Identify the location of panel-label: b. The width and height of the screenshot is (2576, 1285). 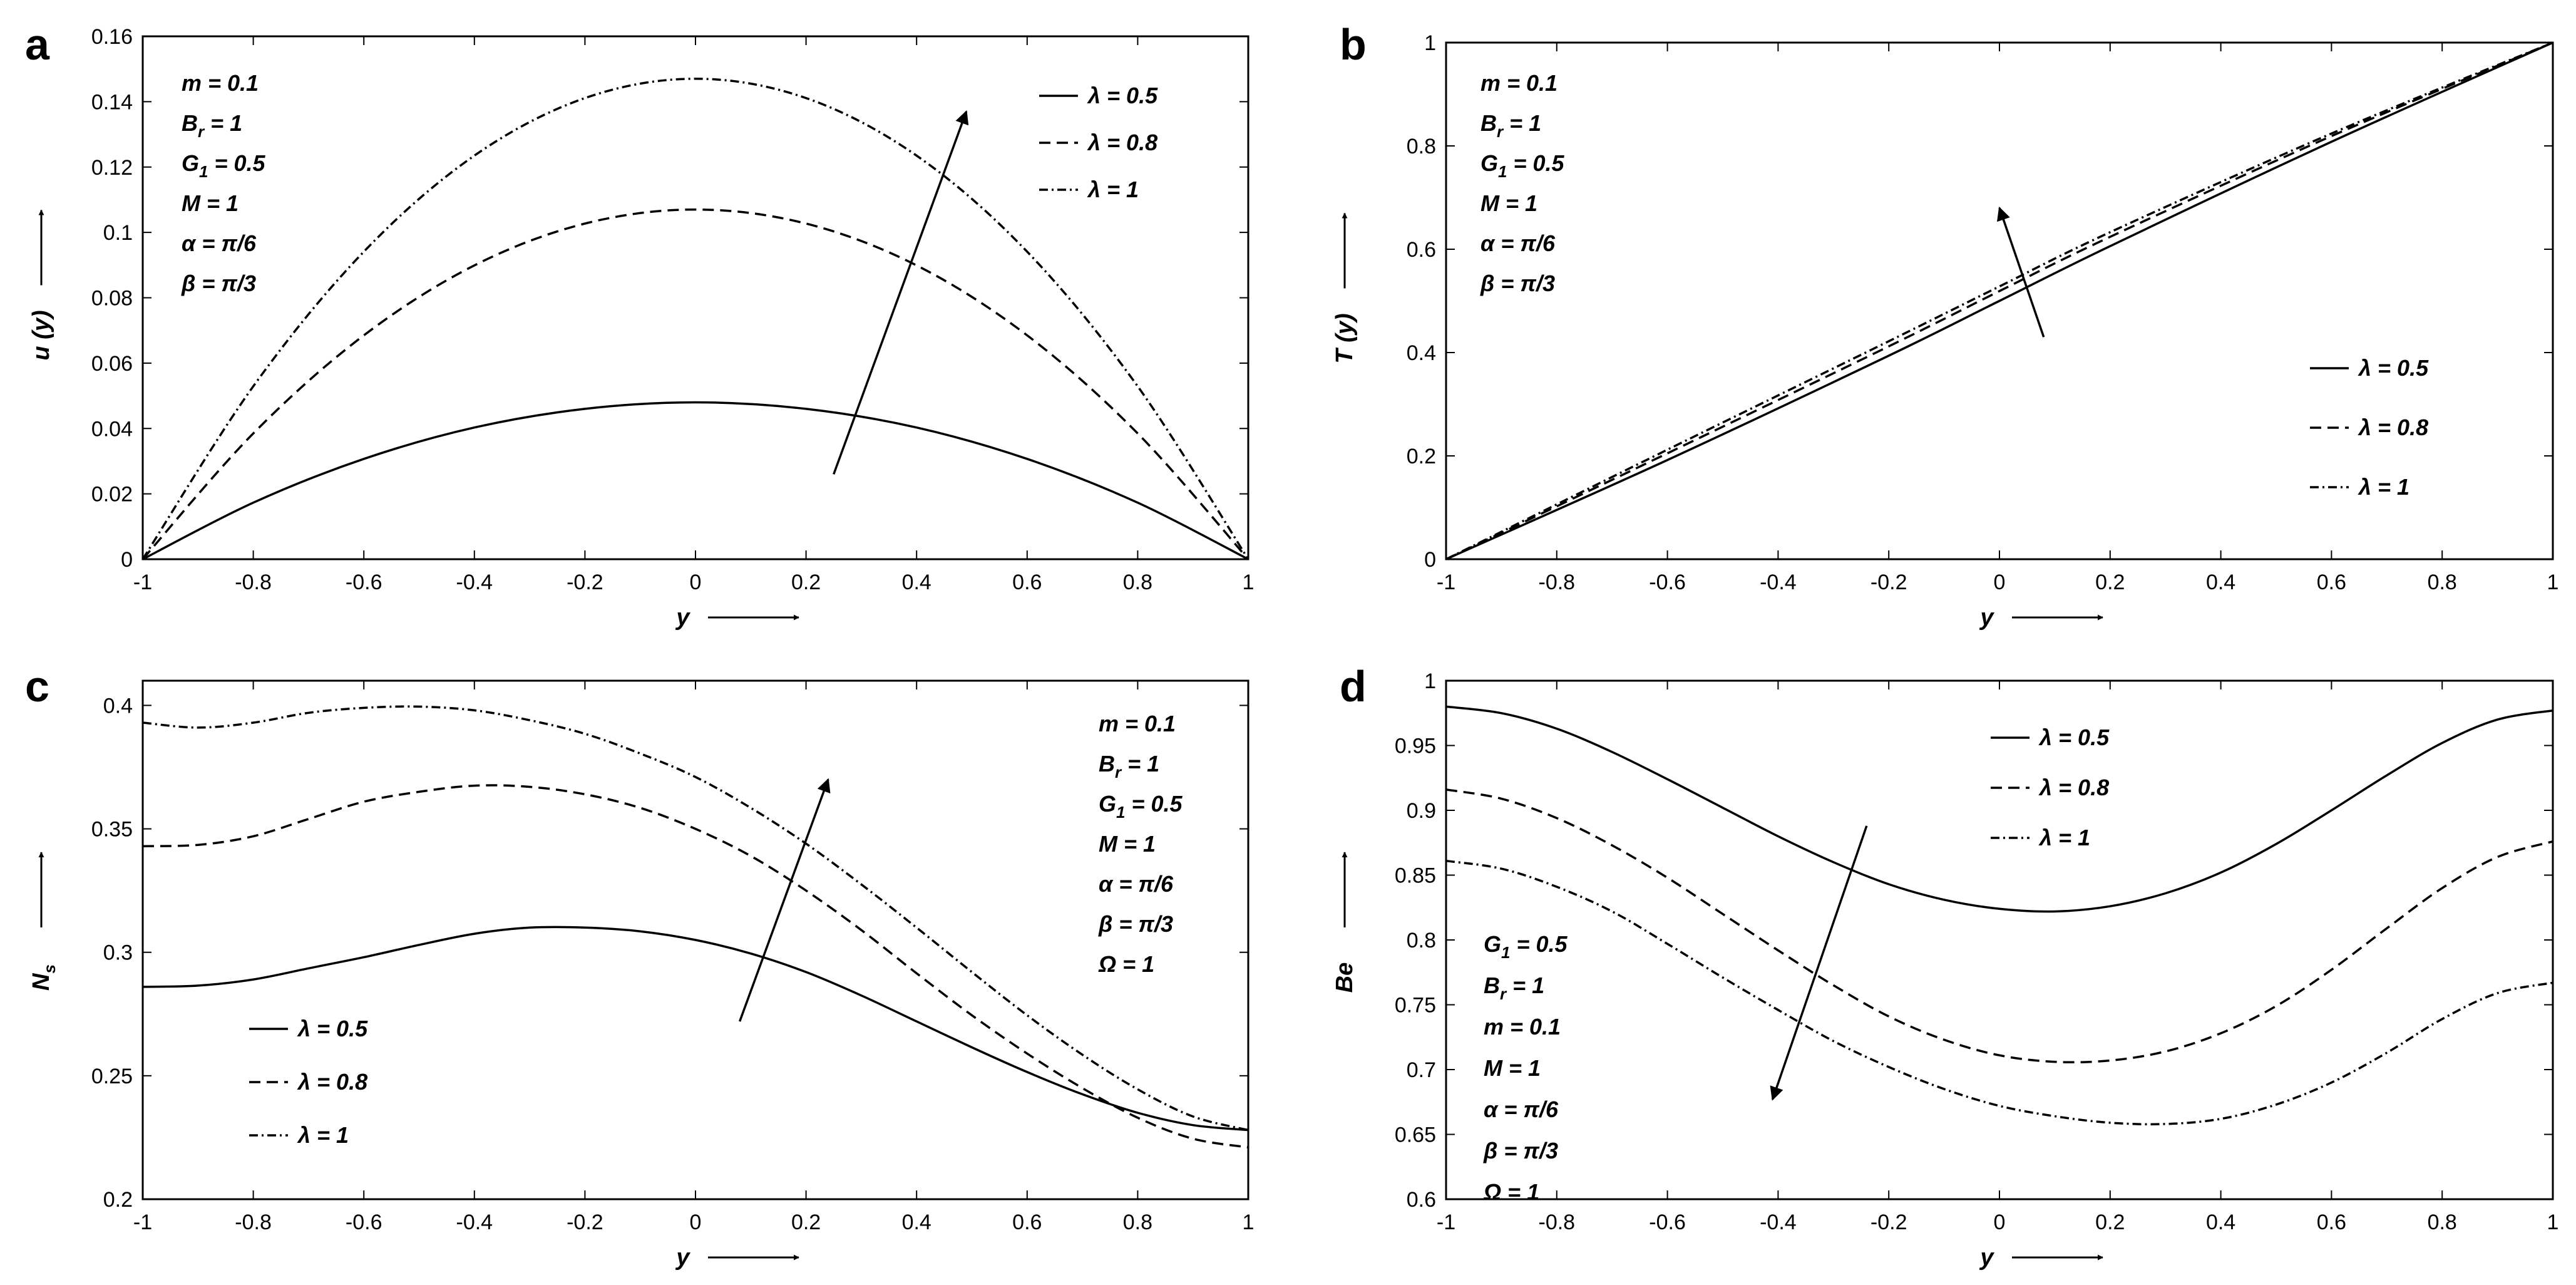
(1353, 45).